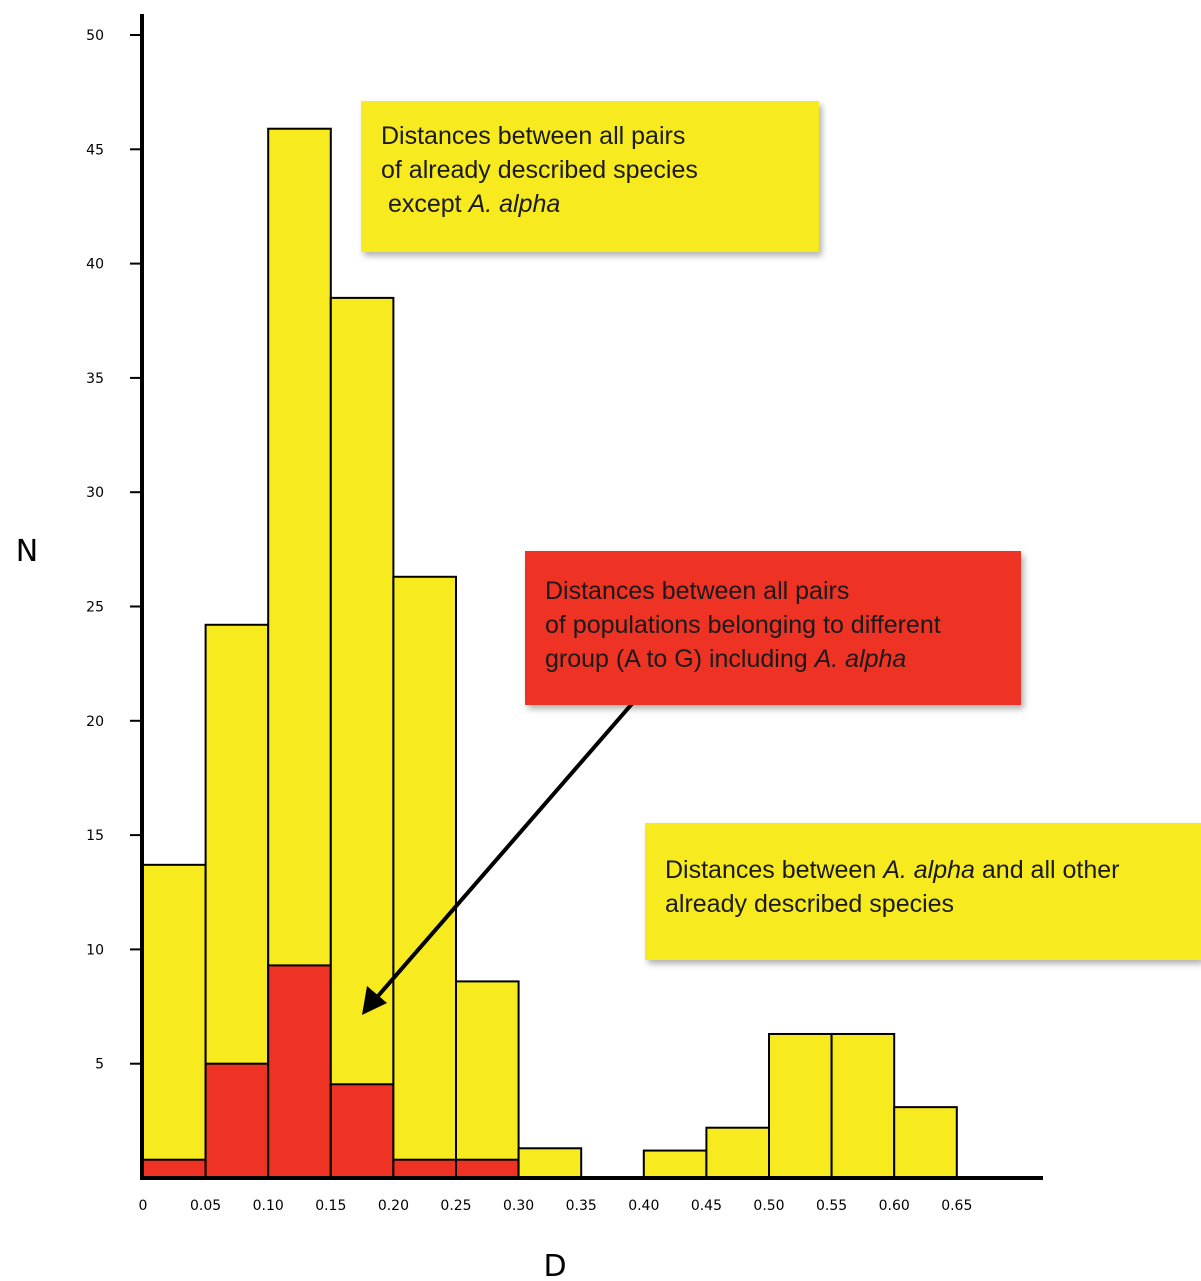 The width and height of the screenshot is (1201, 1281). I want to click on y-tick-label-5: 30, so click(95, 493).